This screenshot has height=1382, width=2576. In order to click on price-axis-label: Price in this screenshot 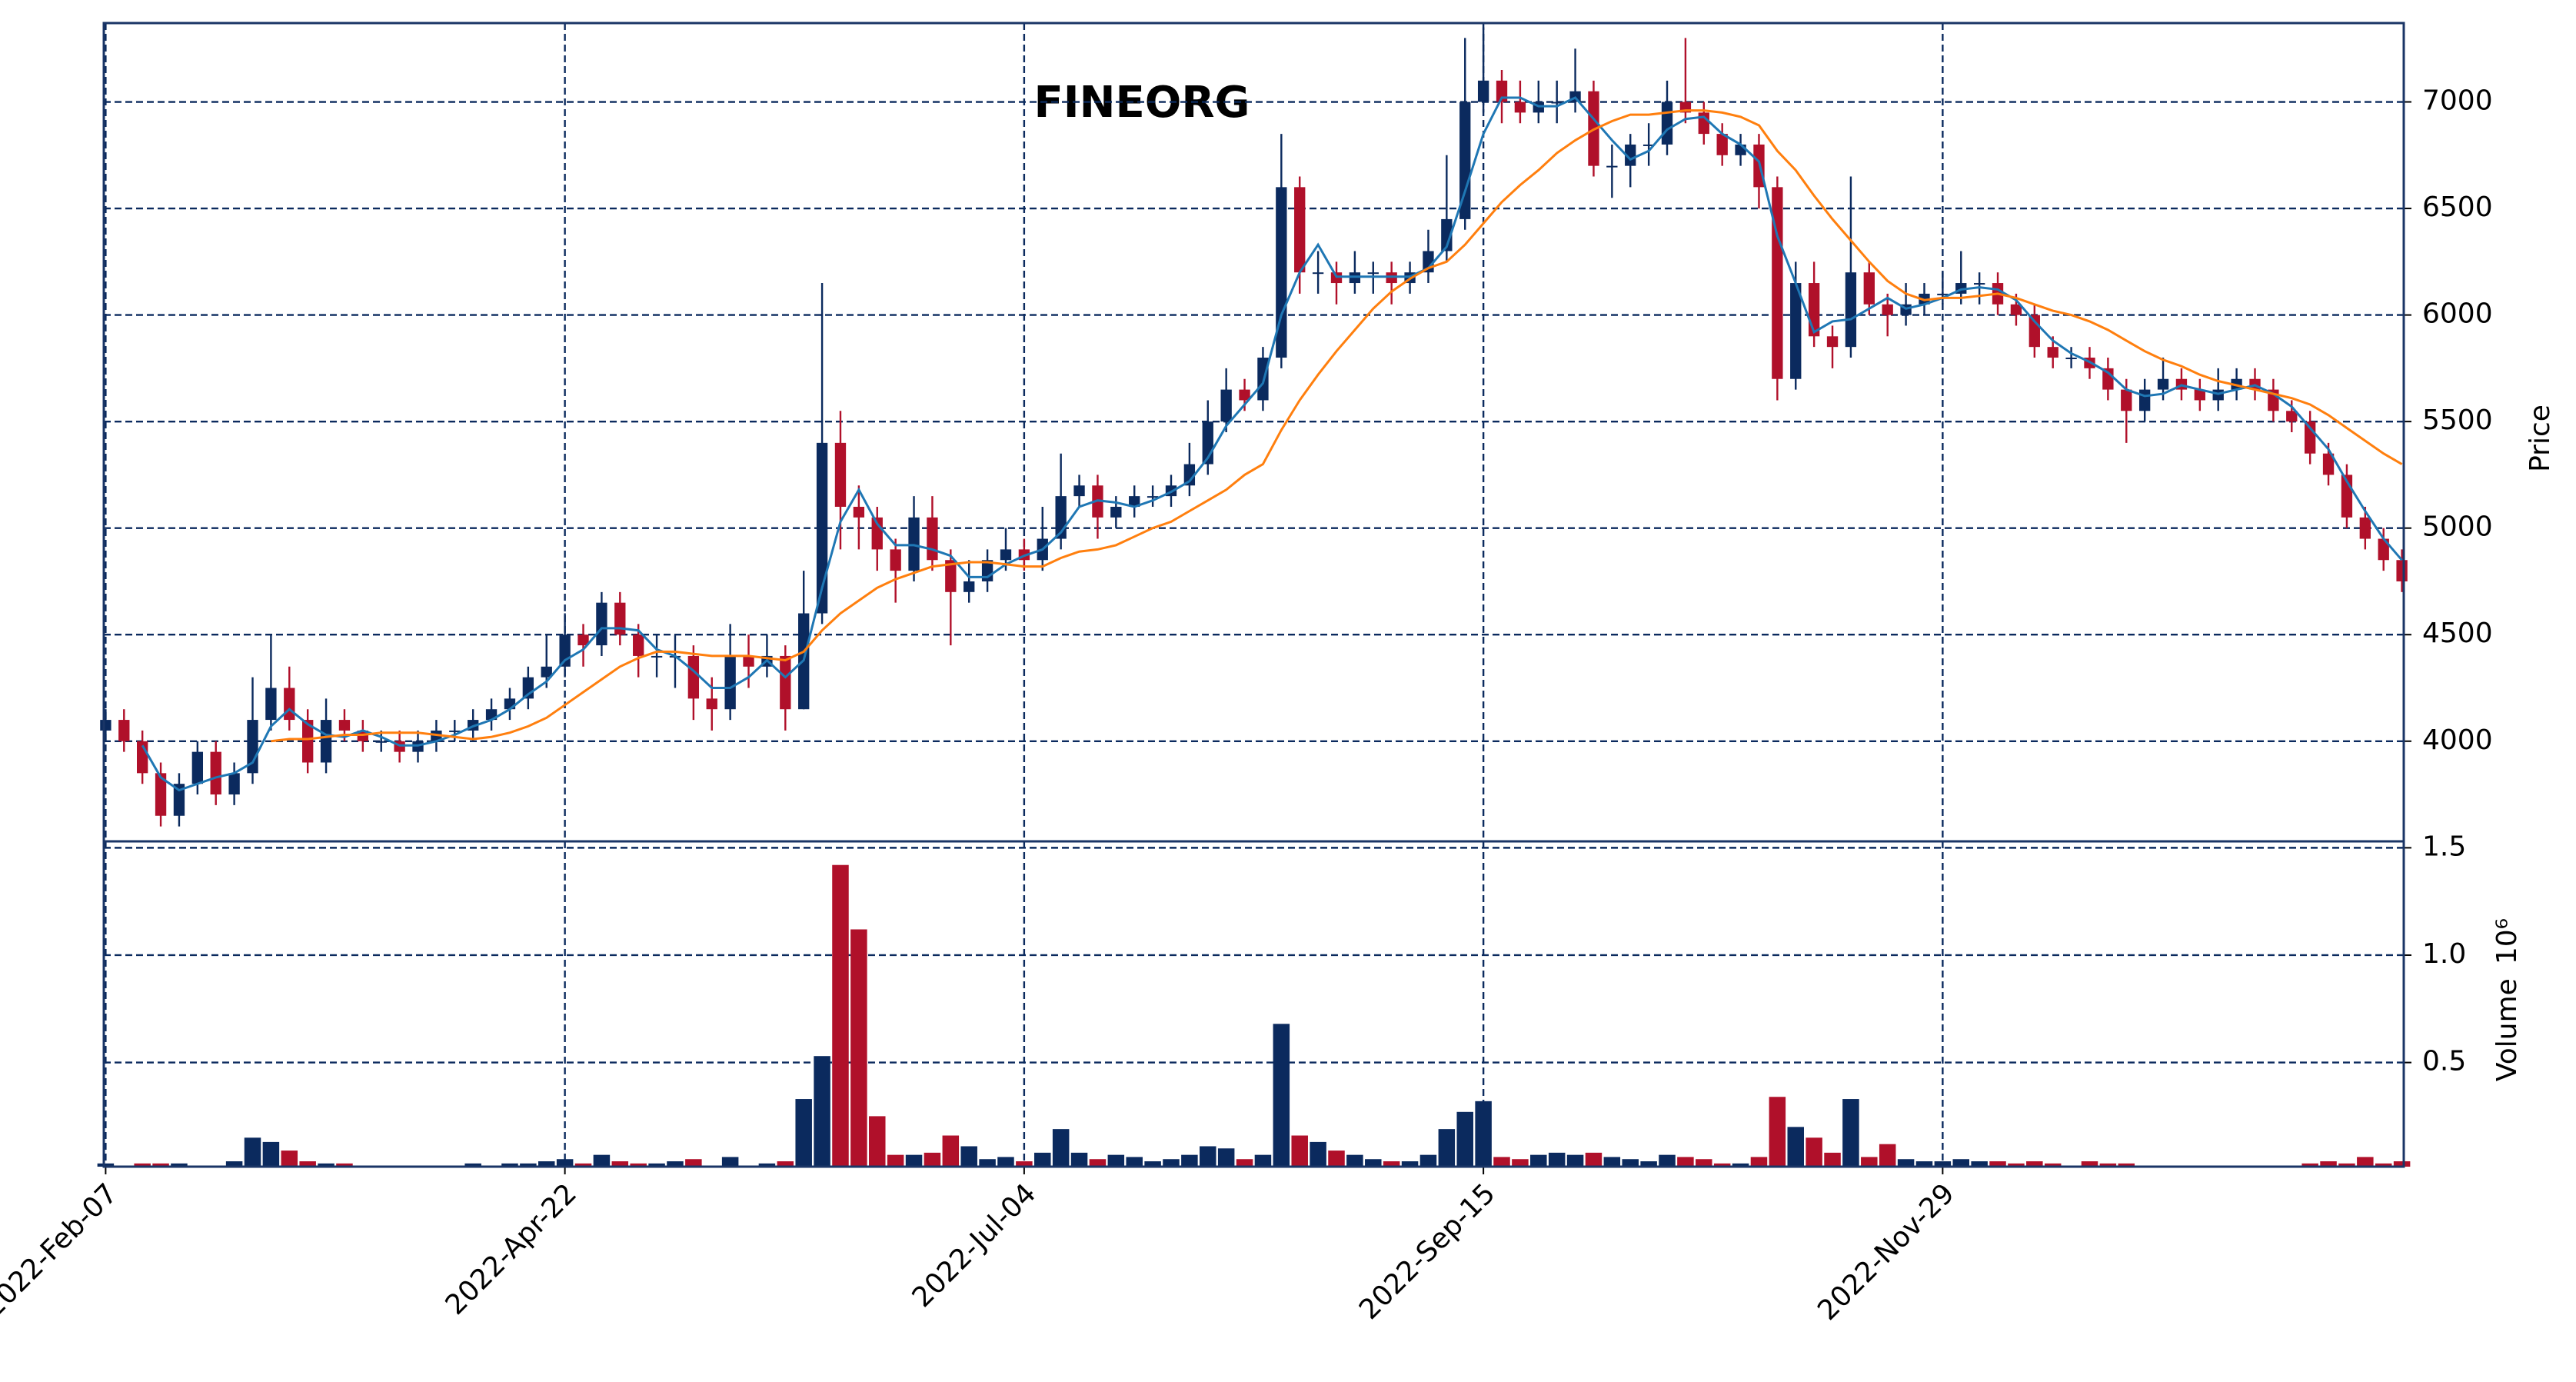, I will do `click(2540, 438)`.